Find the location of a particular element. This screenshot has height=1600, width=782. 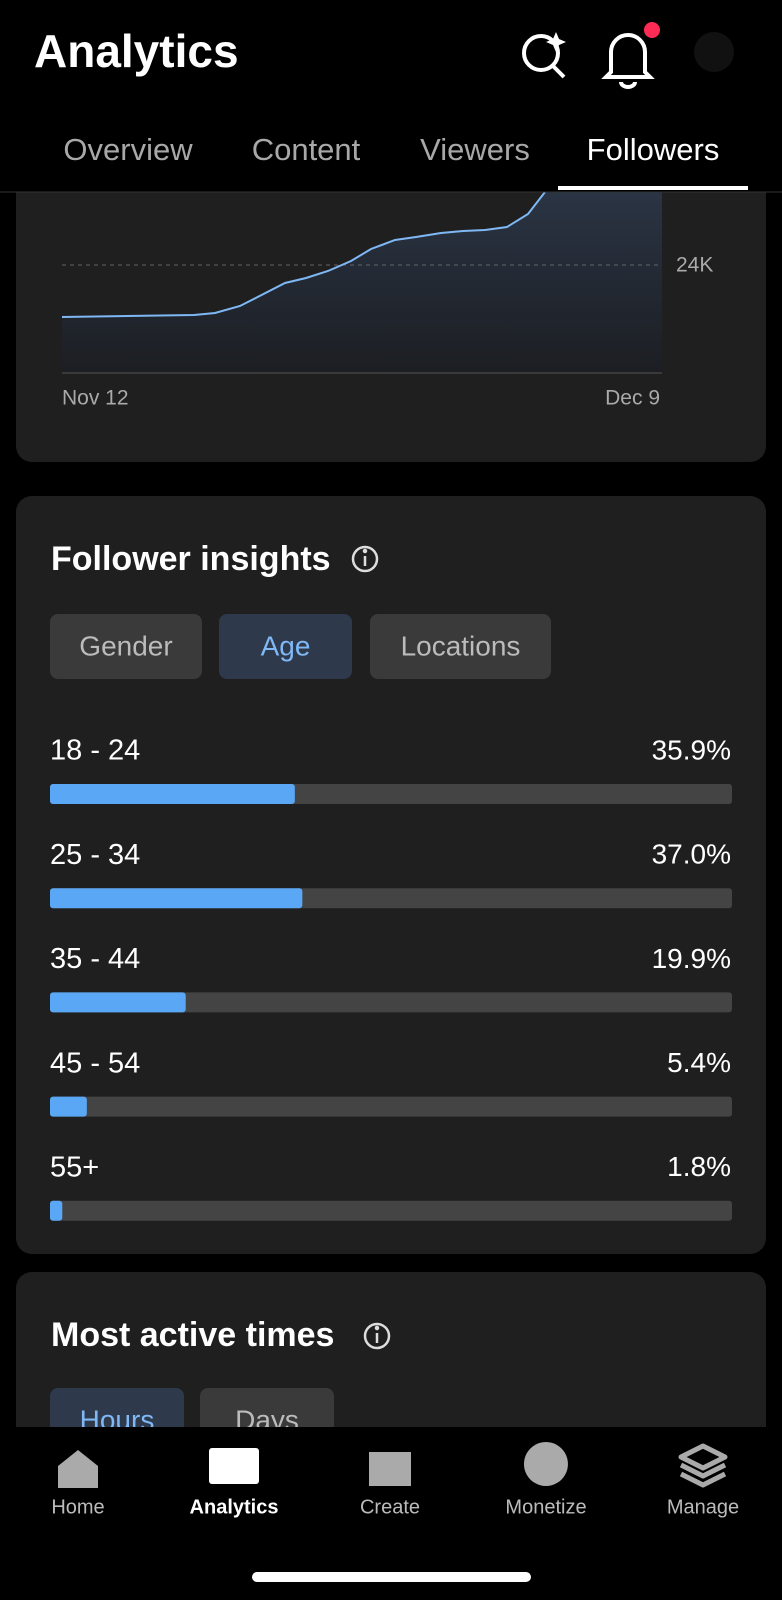

nav-item: Monetize is located at coordinates (546, 1480).